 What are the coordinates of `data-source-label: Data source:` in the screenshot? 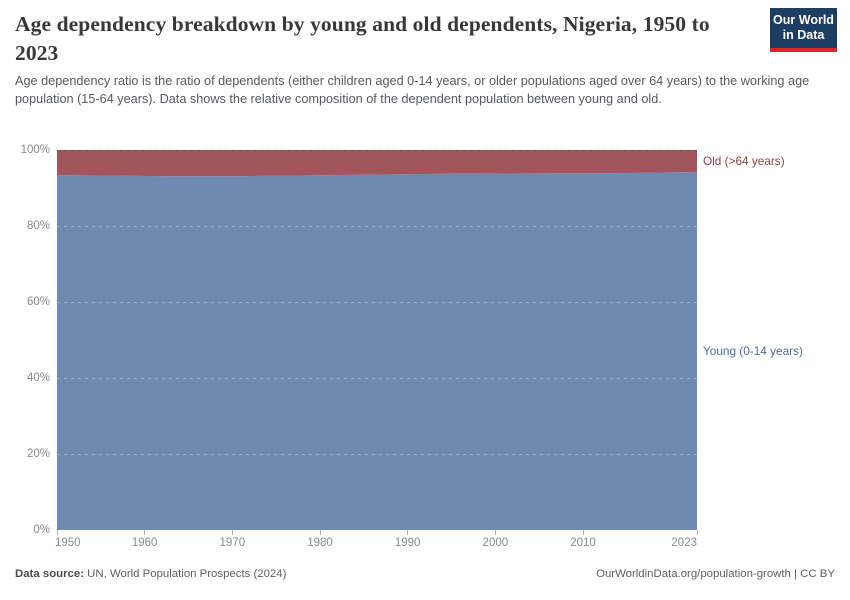 It's located at (50, 574).